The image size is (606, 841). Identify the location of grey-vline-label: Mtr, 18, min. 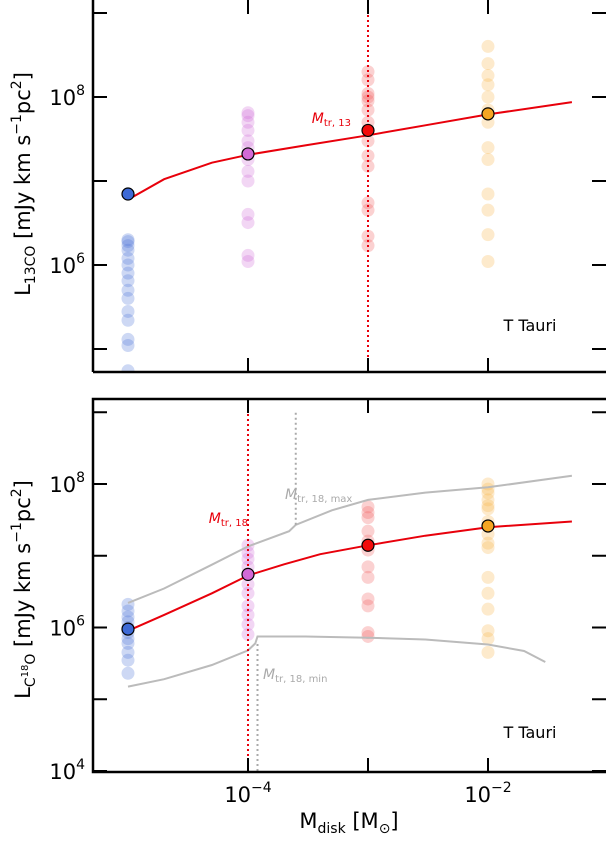
(295, 676).